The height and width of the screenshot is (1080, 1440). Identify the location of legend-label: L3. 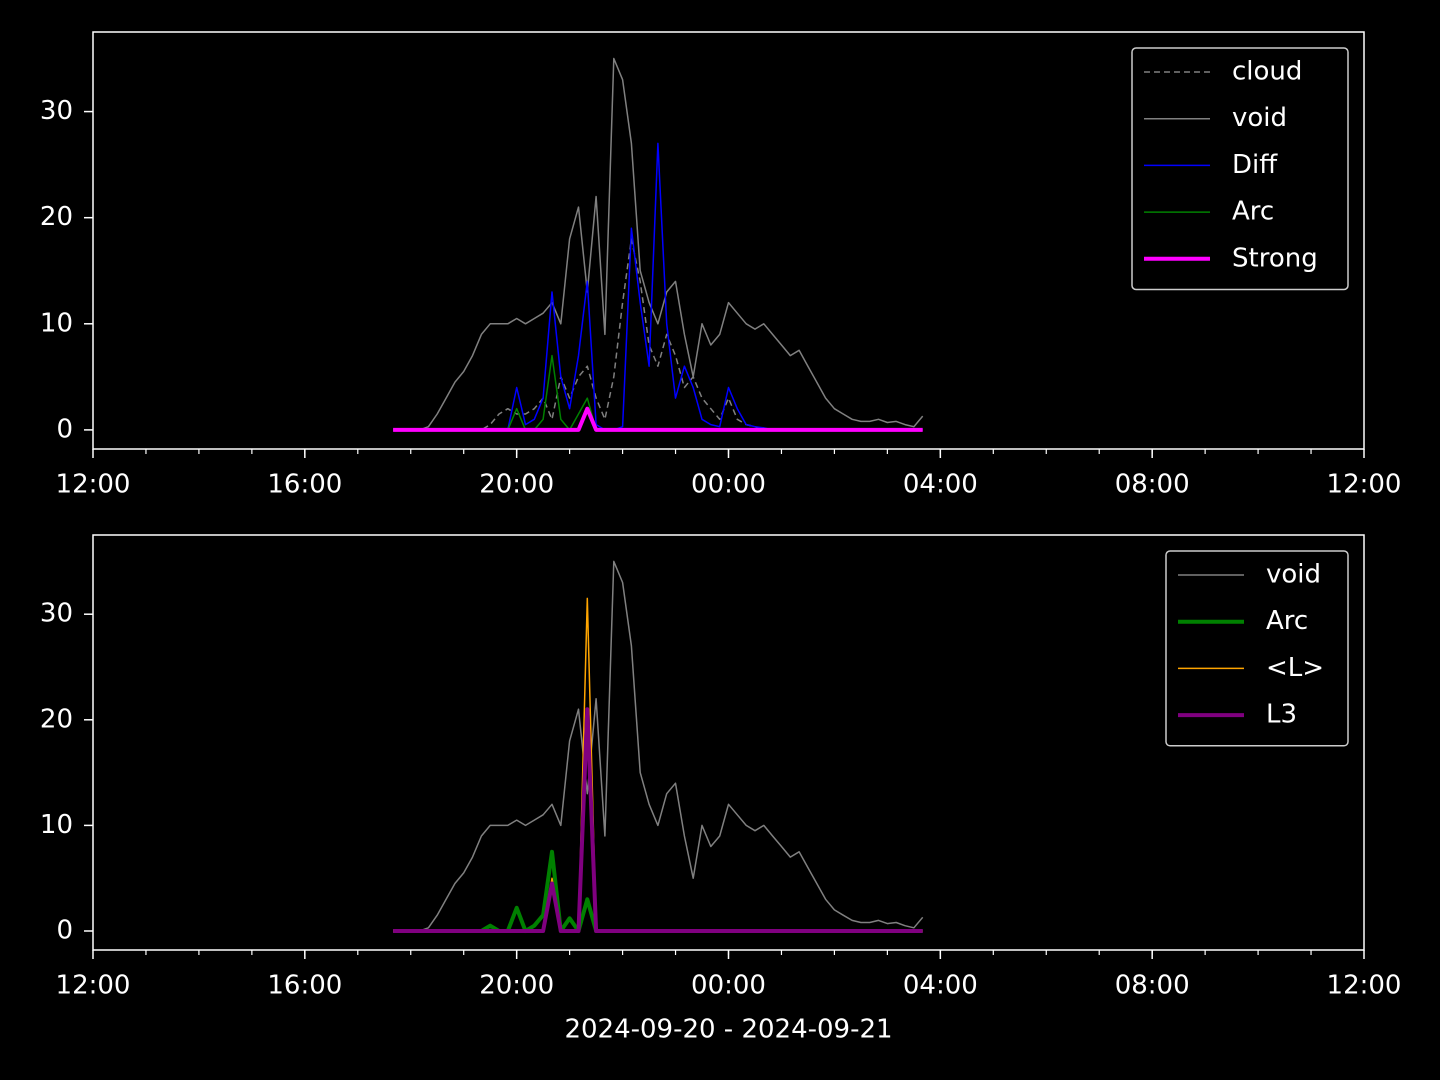
(1281, 715).